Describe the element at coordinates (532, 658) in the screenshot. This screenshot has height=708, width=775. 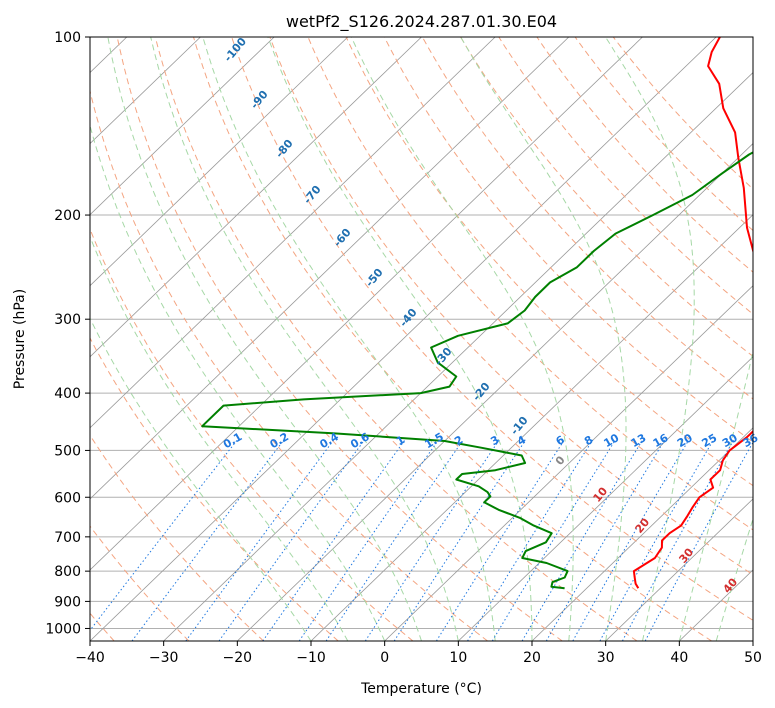
I see `x-tick-label: 20` at that location.